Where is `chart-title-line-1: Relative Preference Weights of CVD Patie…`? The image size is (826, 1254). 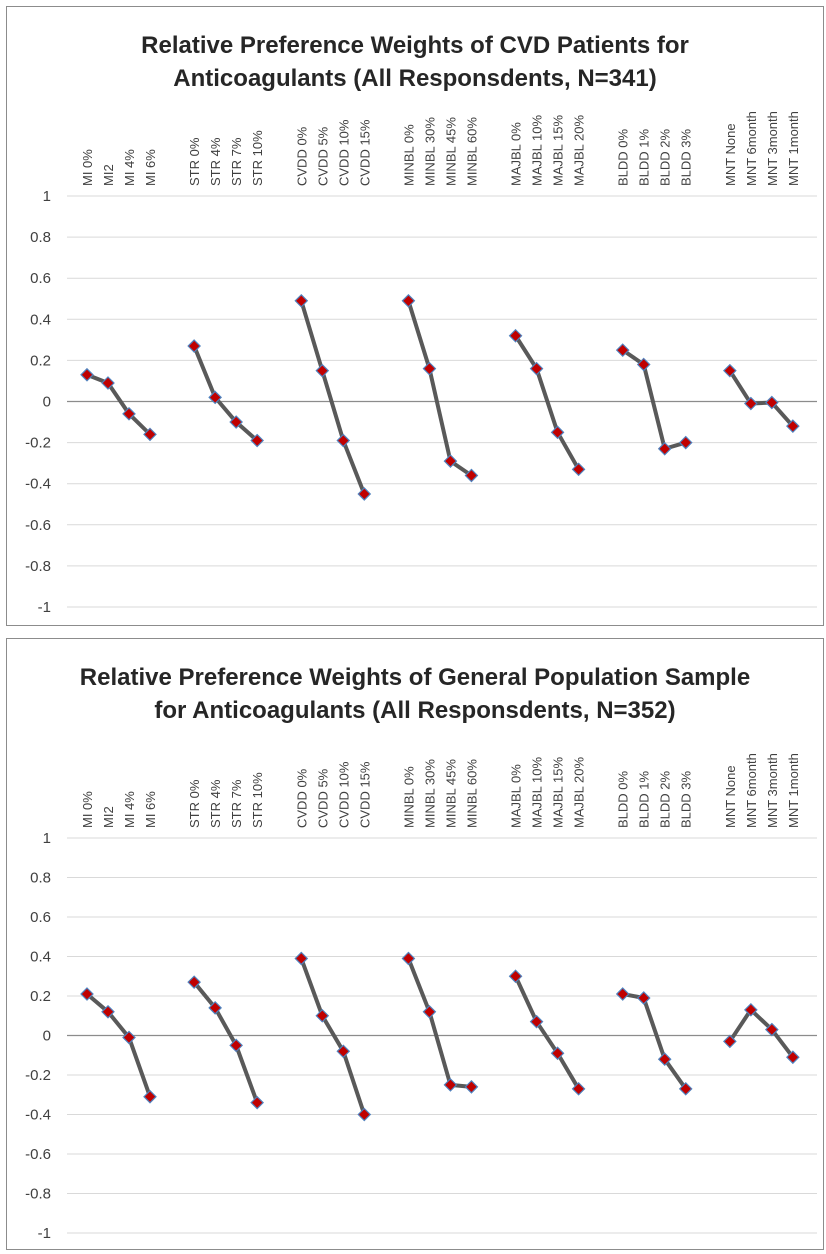 chart-title-line-1: Relative Preference Weights of CVD Patie… is located at coordinates (415, 45).